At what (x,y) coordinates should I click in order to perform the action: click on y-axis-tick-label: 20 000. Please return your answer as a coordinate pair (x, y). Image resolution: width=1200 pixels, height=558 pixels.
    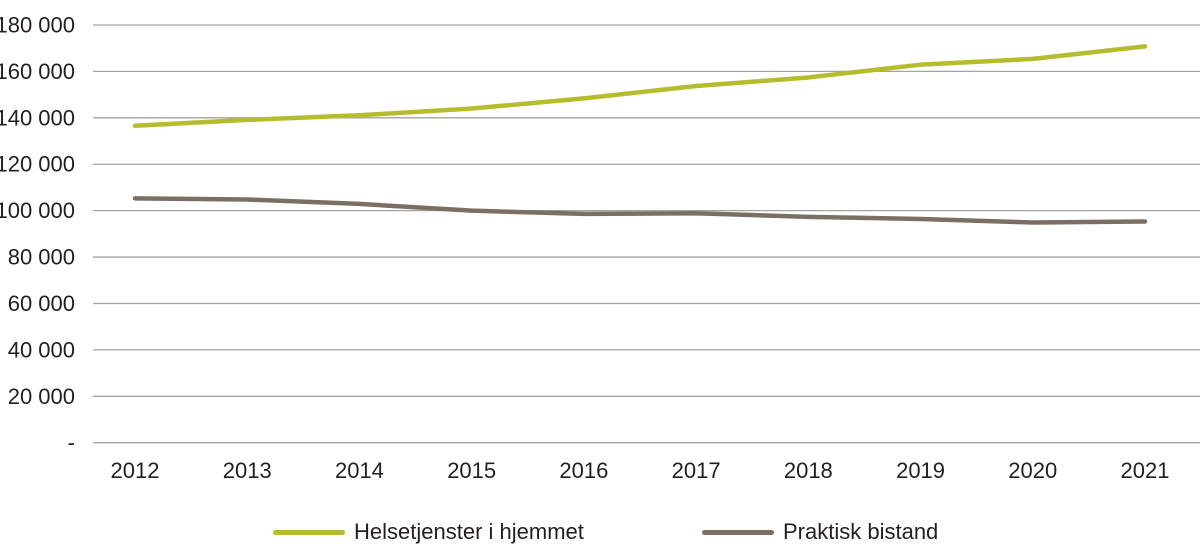
    Looking at the image, I should click on (41, 396).